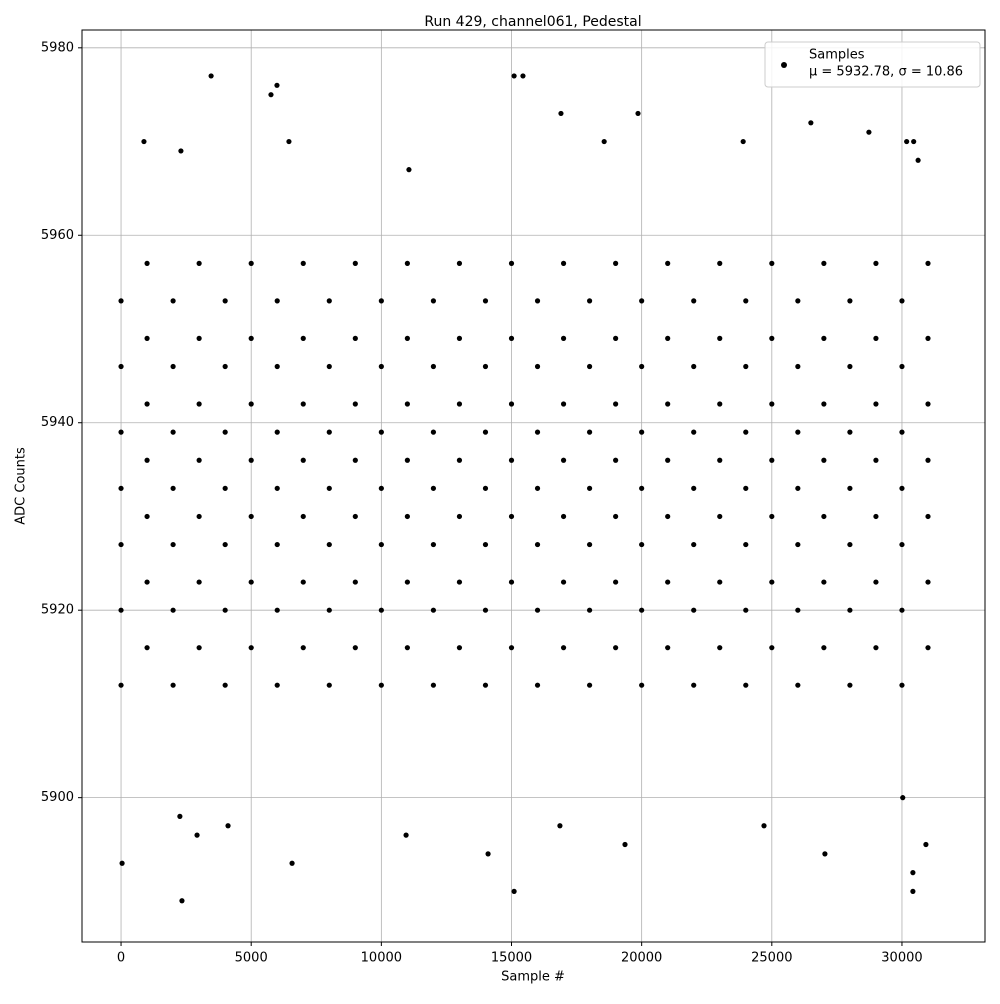 The height and width of the screenshot is (1004, 1000). I want to click on y-tick-label: 5940, so click(57, 422).